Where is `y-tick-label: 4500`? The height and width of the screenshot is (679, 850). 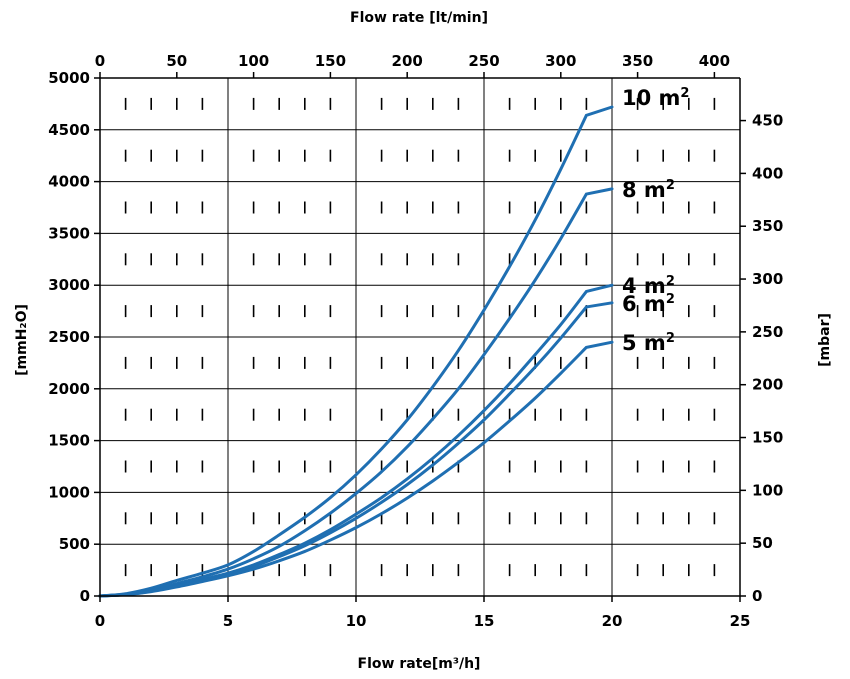
y-tick-label: 4500 is located at coordinates (69, 130).